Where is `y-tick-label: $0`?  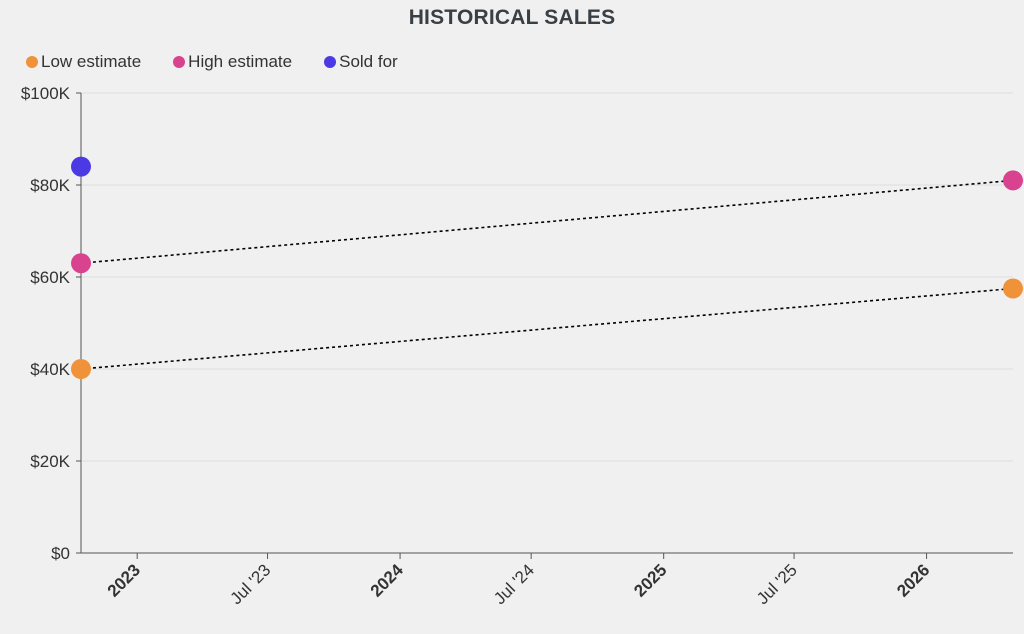 y-tick-label: $0 is located at coordinates (60, 553).